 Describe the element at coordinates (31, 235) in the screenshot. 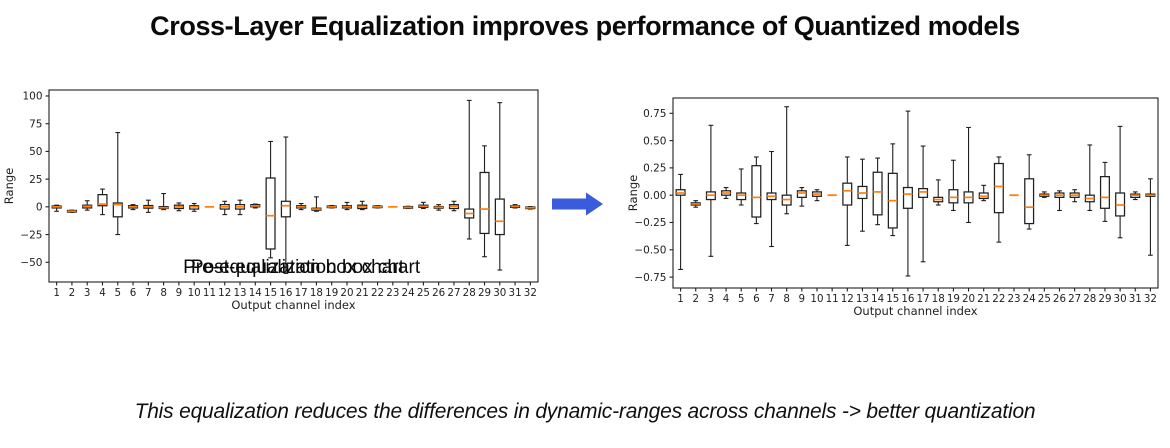

I see `svg-text: −25` at that location.